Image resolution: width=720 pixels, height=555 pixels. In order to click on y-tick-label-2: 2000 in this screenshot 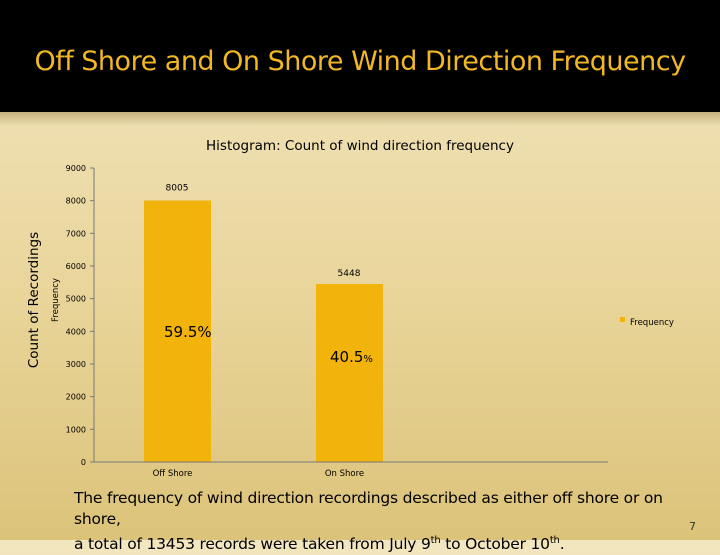, I will do `click(76, 397)`.